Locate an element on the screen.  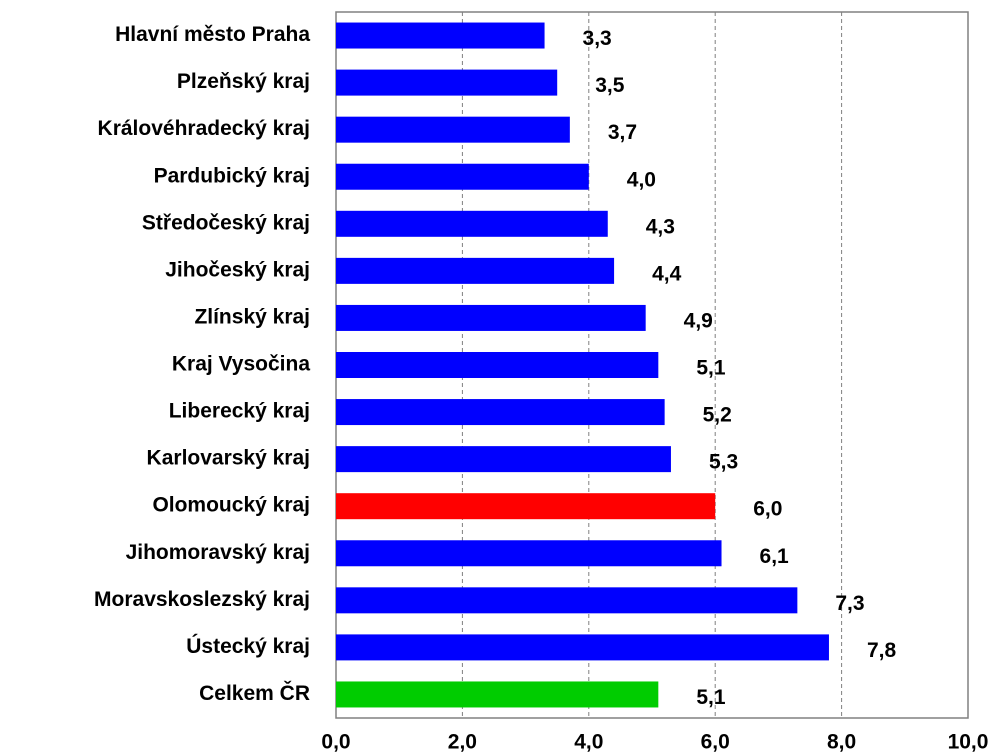
value-label: 5,3 is located at coordinates (723, 462).